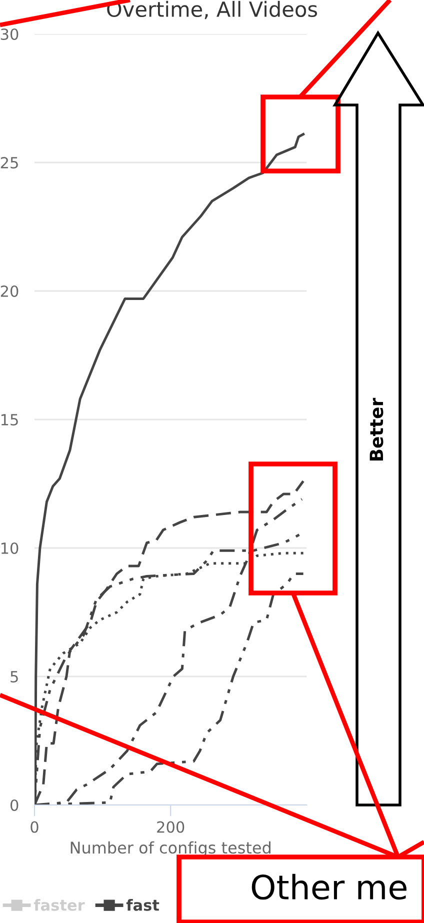  I want to click on text: Other me, so click(329, 887).